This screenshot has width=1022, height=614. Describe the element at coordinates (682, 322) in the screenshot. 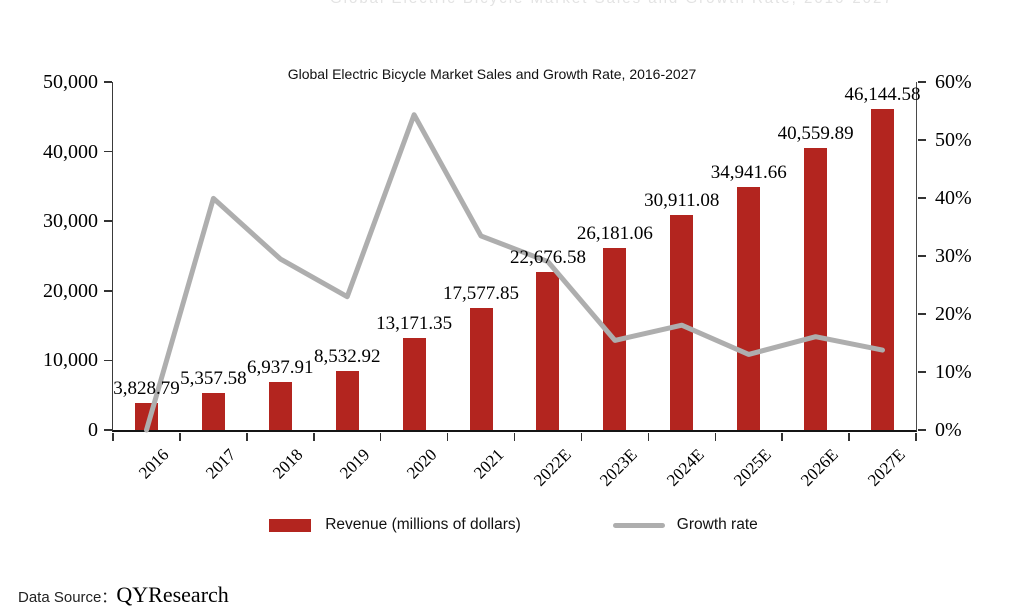

I see `bar-2024E` at that location.